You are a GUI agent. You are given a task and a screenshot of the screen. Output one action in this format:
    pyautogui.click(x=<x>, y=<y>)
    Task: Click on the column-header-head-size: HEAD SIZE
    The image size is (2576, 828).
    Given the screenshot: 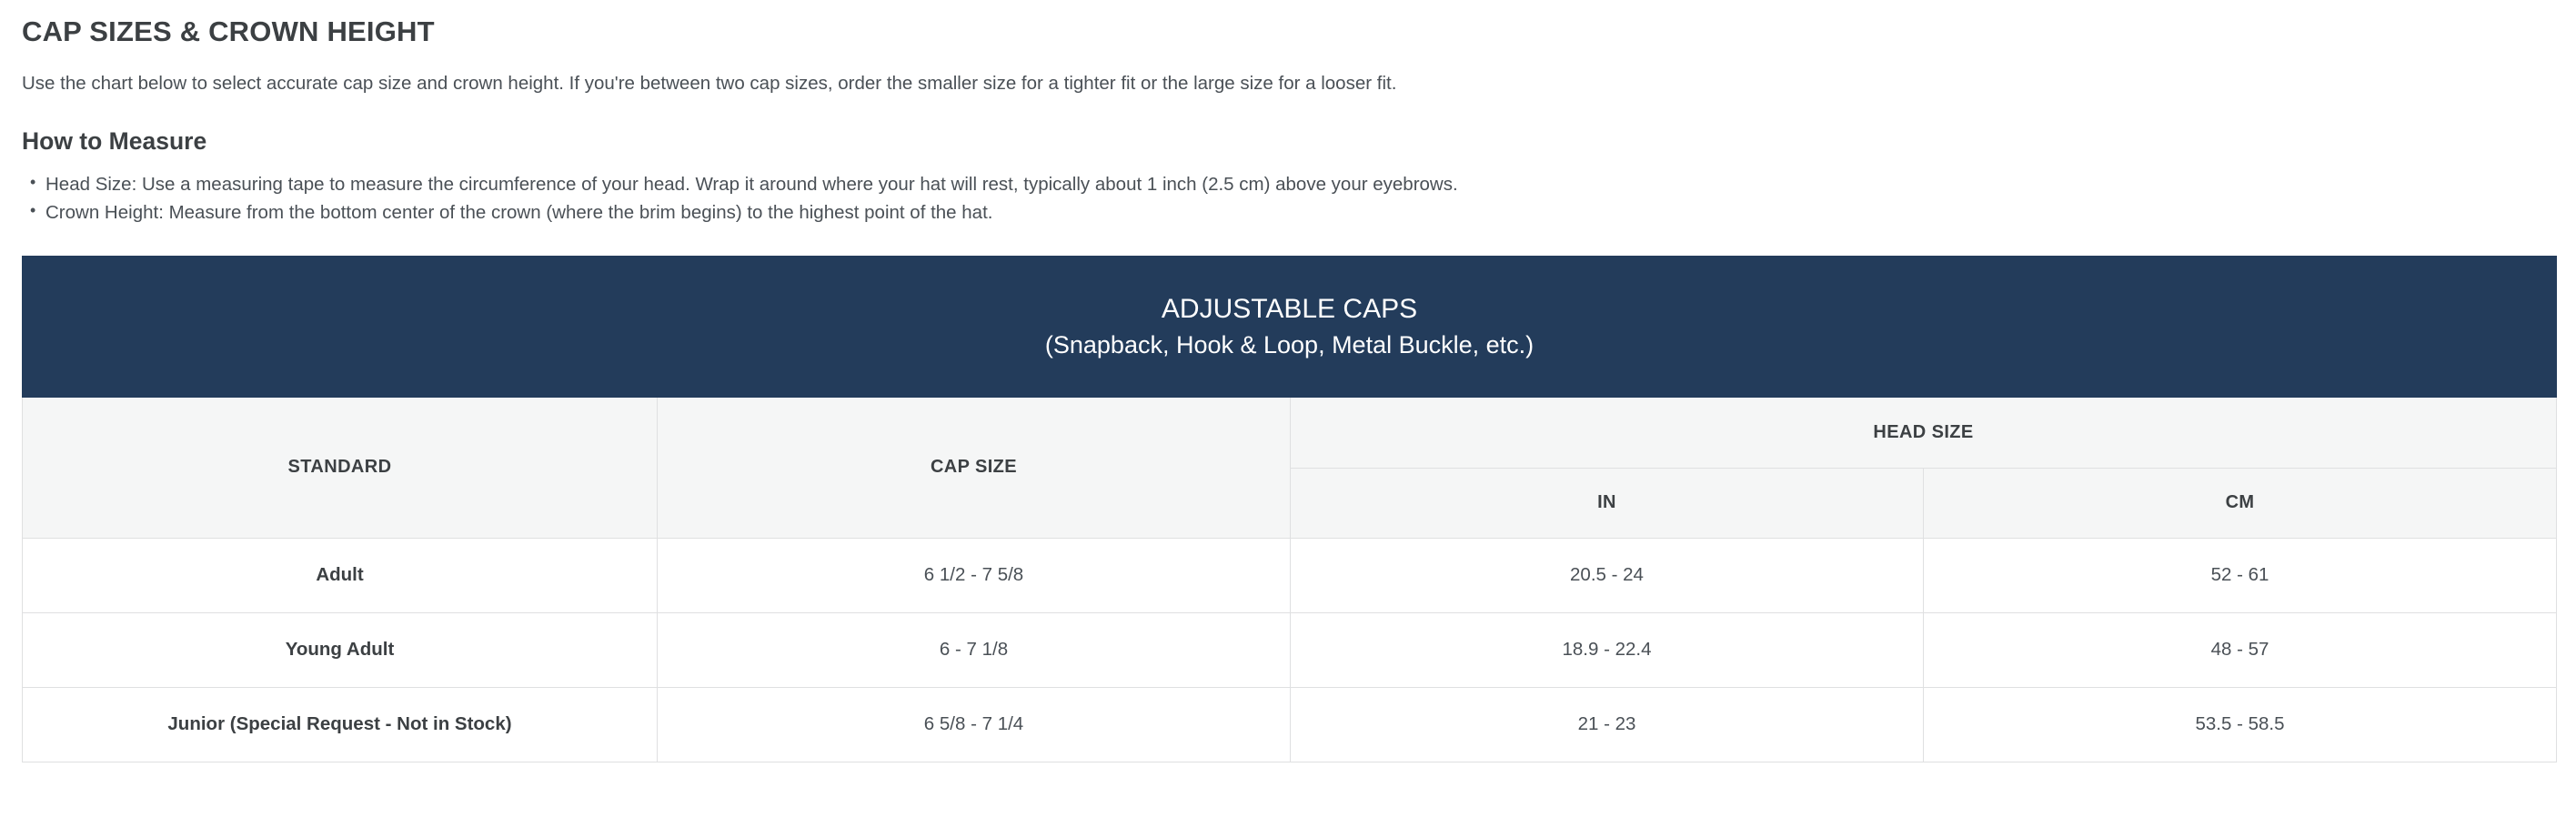 What is the action you would take?
    pyautogui.click(x=1923, y=432)
    